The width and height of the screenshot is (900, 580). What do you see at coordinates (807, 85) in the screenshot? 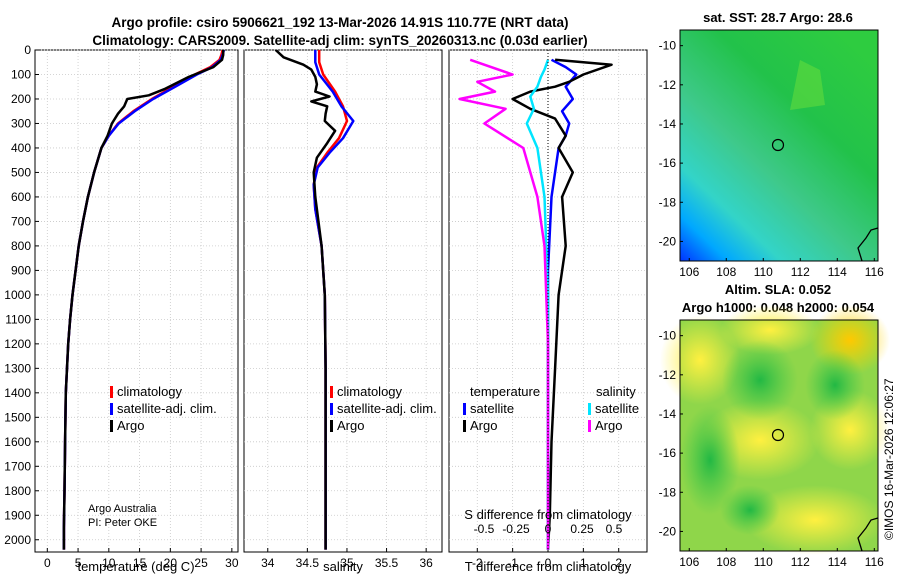
I see `sst-warm-patch` at bounding box center [807, 85].